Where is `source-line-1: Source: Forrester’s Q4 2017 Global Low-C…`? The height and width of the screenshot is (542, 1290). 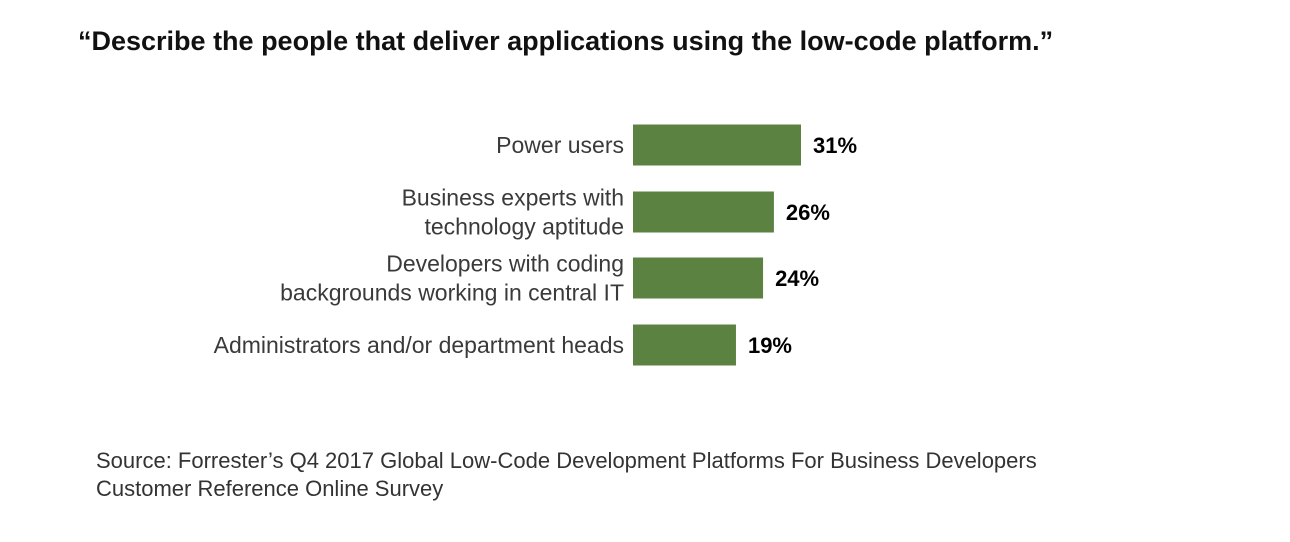
source-line-1: Source: Forrester’s Q4 2017 Global Low-C… is located at coordinates (566, 460).